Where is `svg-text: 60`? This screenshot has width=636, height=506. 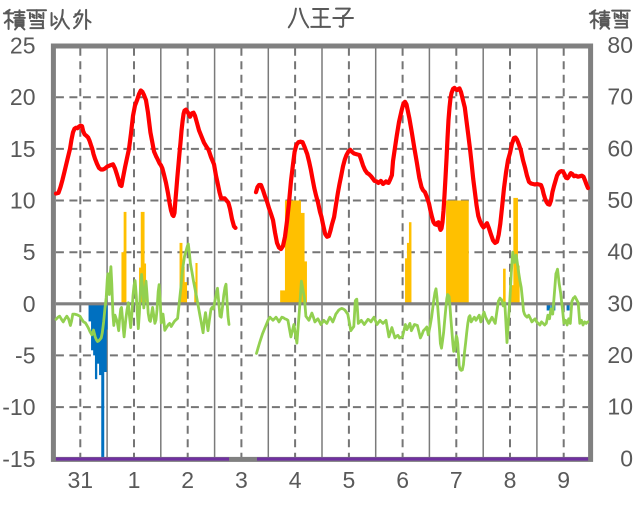 svg-text: 60 is located at coordinates (620, 148).